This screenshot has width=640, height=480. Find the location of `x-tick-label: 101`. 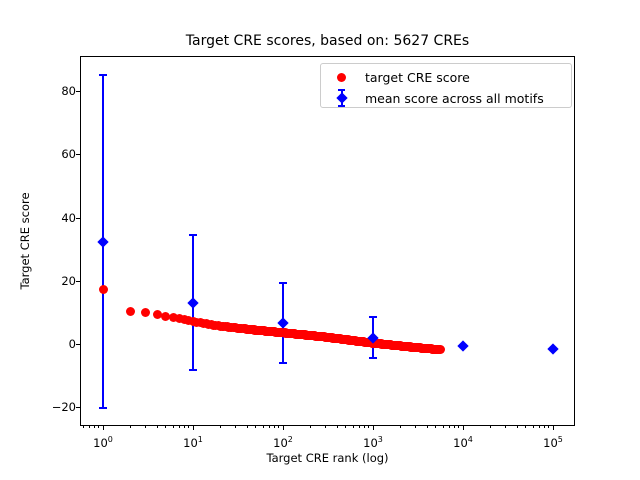

x-tick-label: 101 is located at coordinates (193, 442).